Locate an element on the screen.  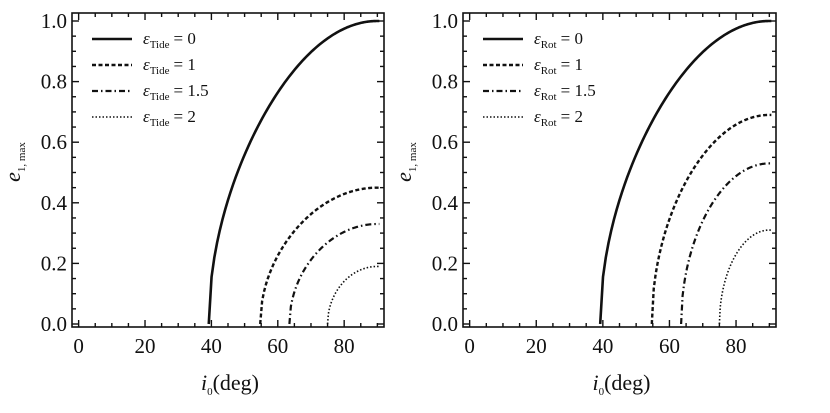
legend-label-4: εRot = 2 is located at coordinates (558, 118).